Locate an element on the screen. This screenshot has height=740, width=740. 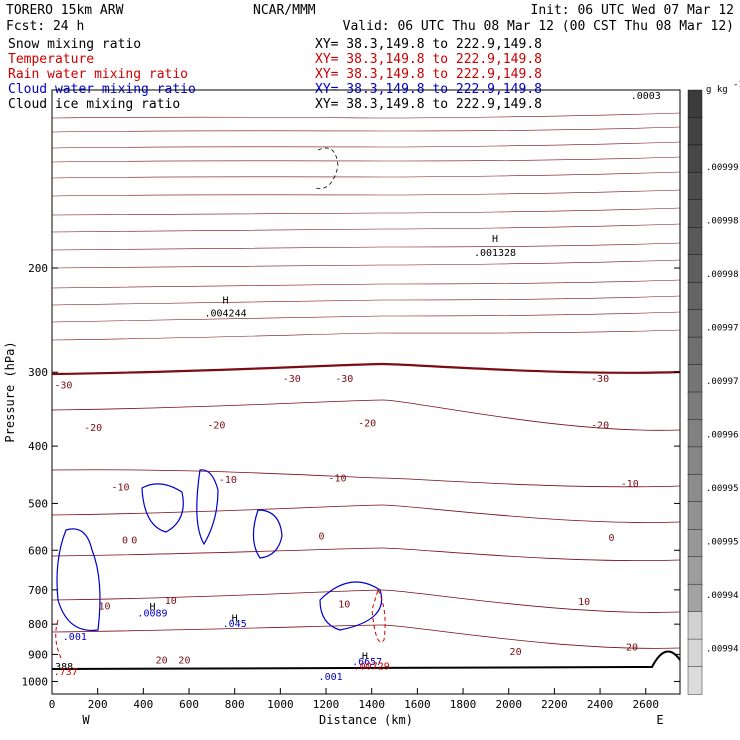
field-annotation: .6657 is located at coordinates (367, 662).